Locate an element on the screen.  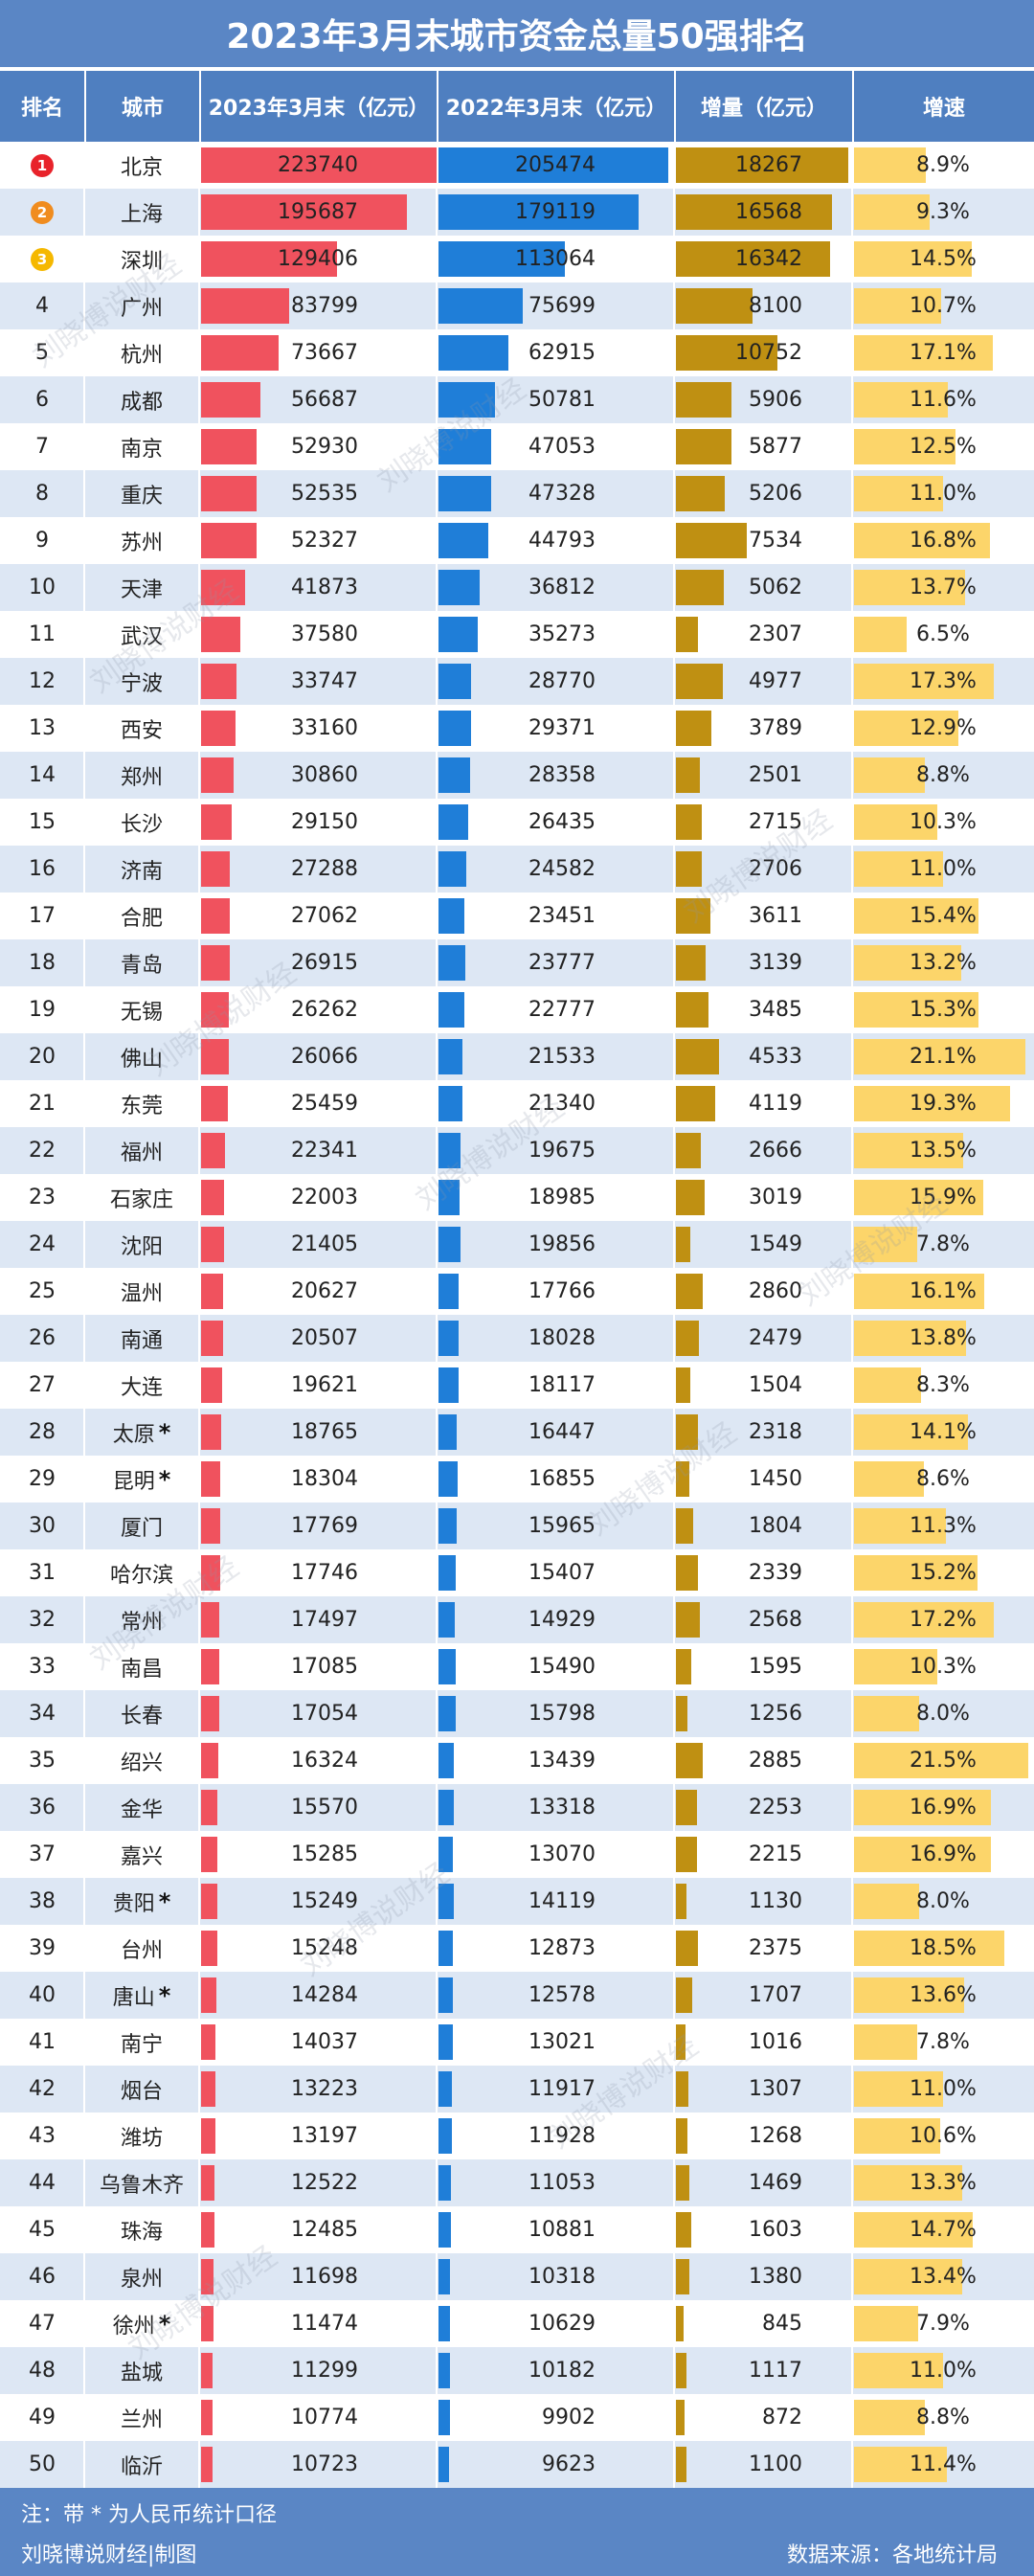
value-growth: 16.9% is located at coordinates (943, 1807).